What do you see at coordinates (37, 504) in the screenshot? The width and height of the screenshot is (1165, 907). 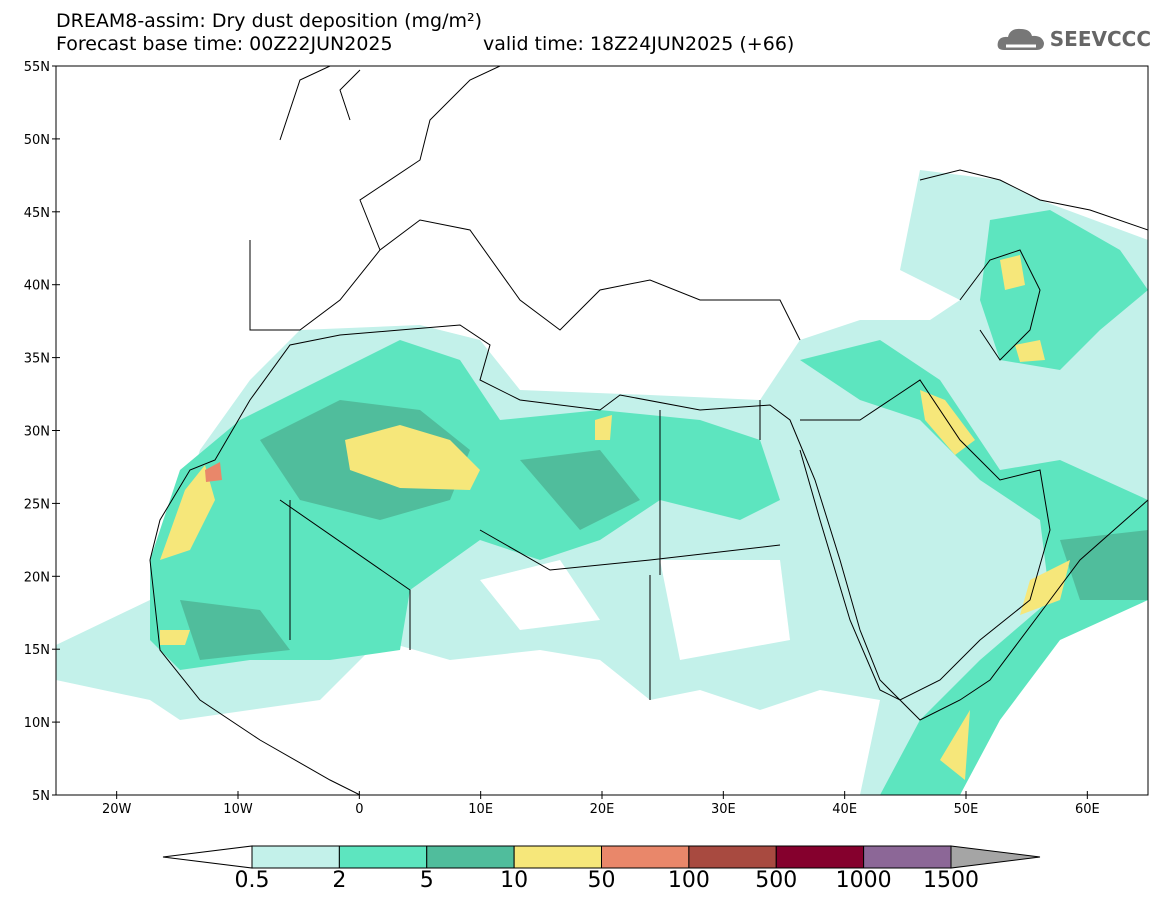 I see `lat-label: 25N` at bounding box center [37, 504].